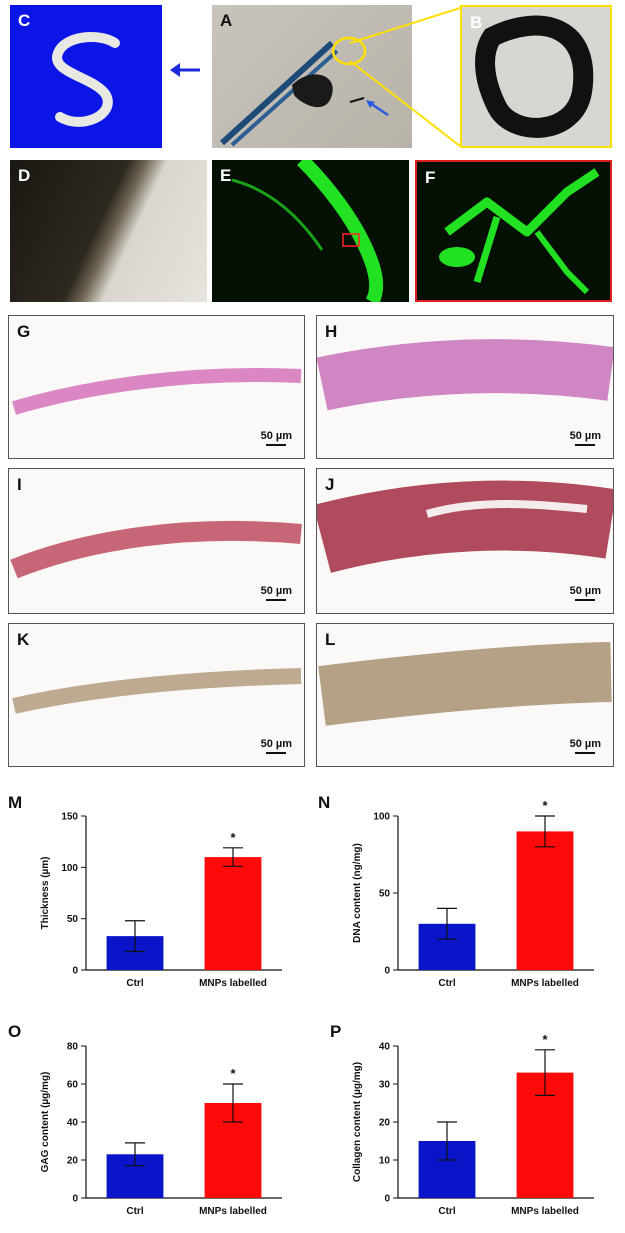 Image resolution: width=625 pixels, height=1233 pixels. Describe the element at coordinates (385, 1085) in the screenshot. I see `y-tick-label: 30` at that location.